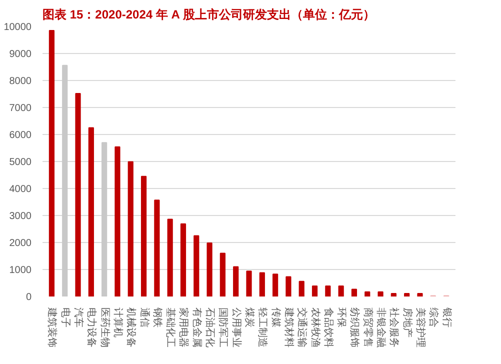 This screenshot has width=501, height=364. I want to click on y-tick-label: 1000, so click(20, 270).